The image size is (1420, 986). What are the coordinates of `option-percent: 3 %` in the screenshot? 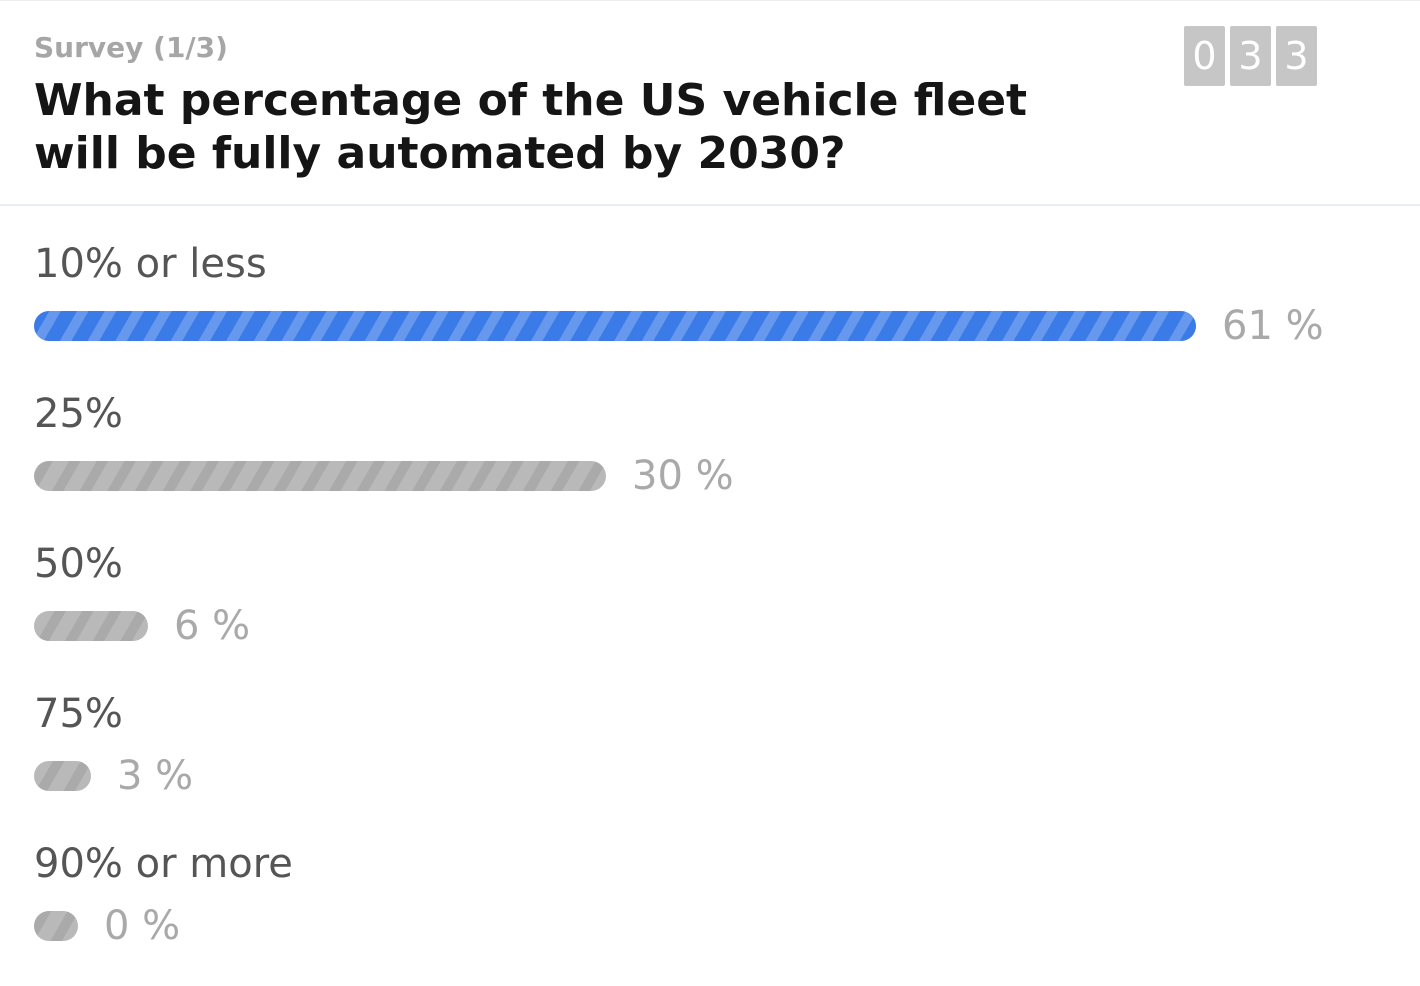 It's located at (155, 776).